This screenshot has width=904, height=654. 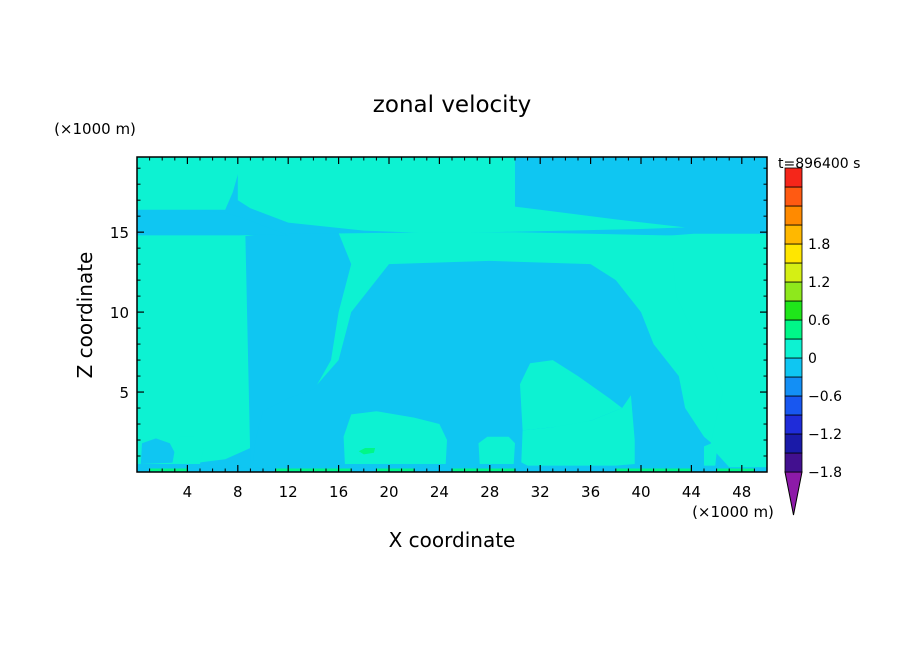 I want to click on x-tick-label: 40, so click(x=640, y=492).